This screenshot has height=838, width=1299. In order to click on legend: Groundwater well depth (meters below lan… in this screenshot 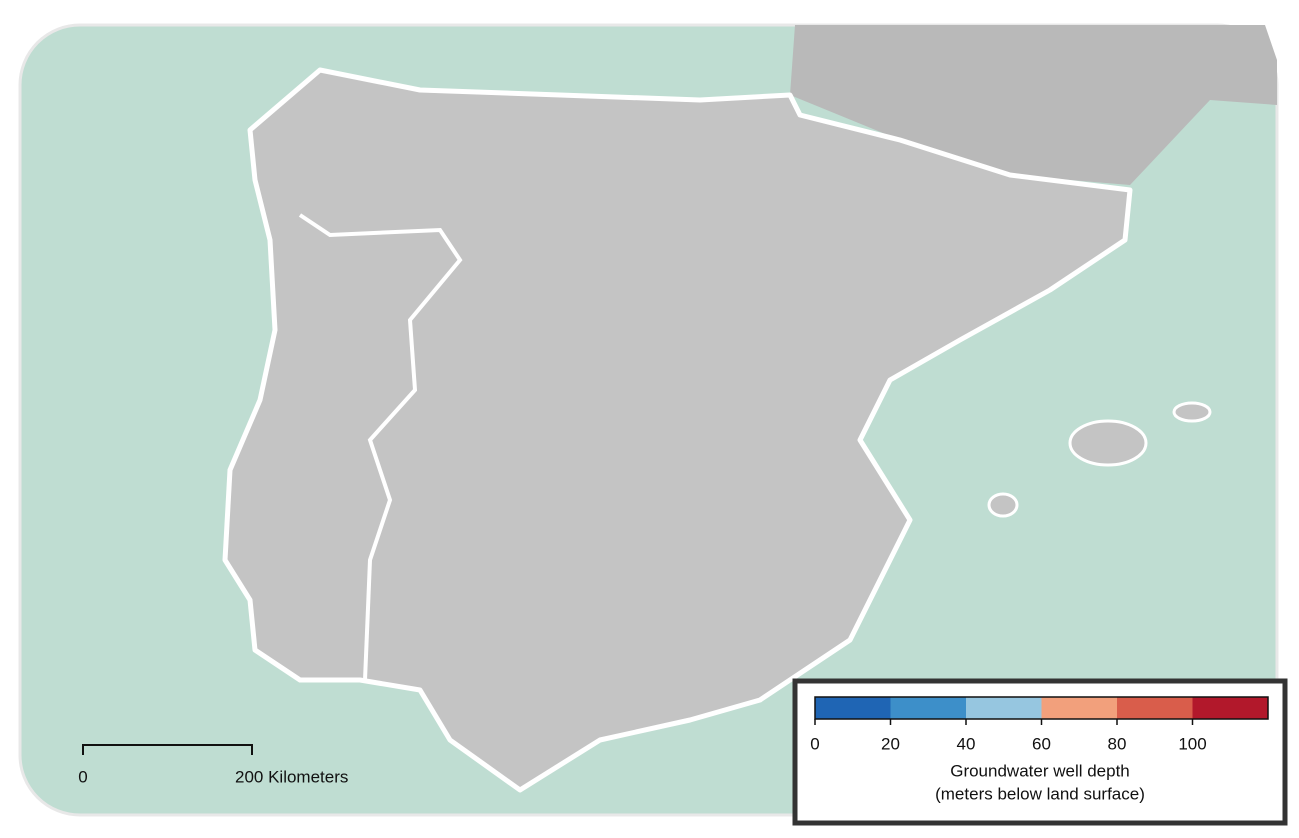, I will do `click(1039, 749)`.